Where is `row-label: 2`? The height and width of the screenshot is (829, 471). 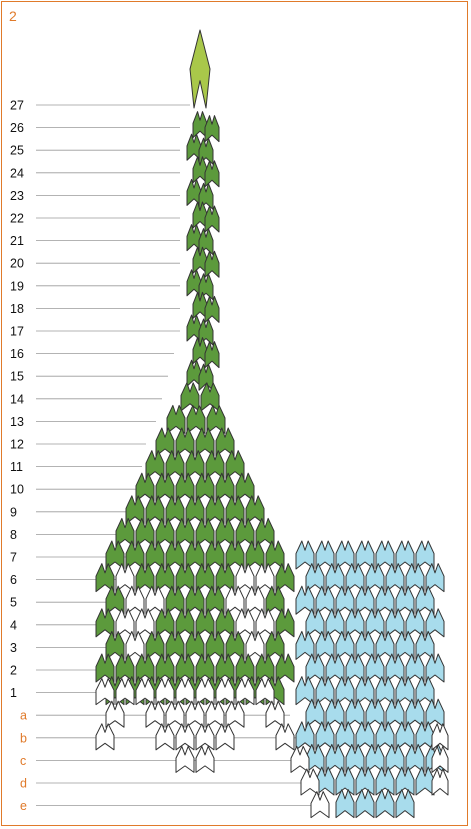 row-label: 2 is located at coordinates (13, 671).